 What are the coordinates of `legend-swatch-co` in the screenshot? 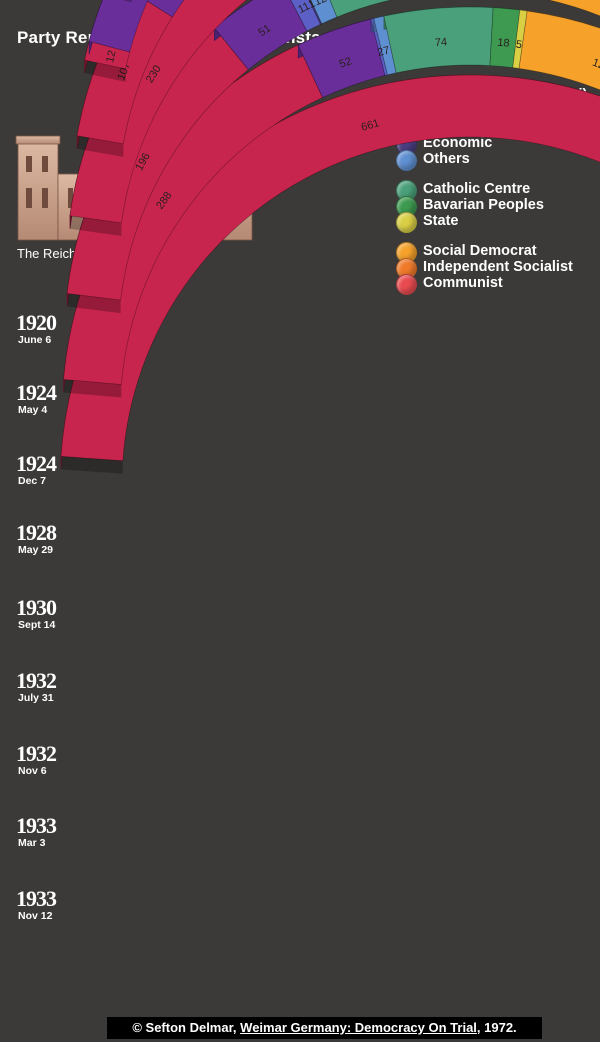 It's located at (406, 284).